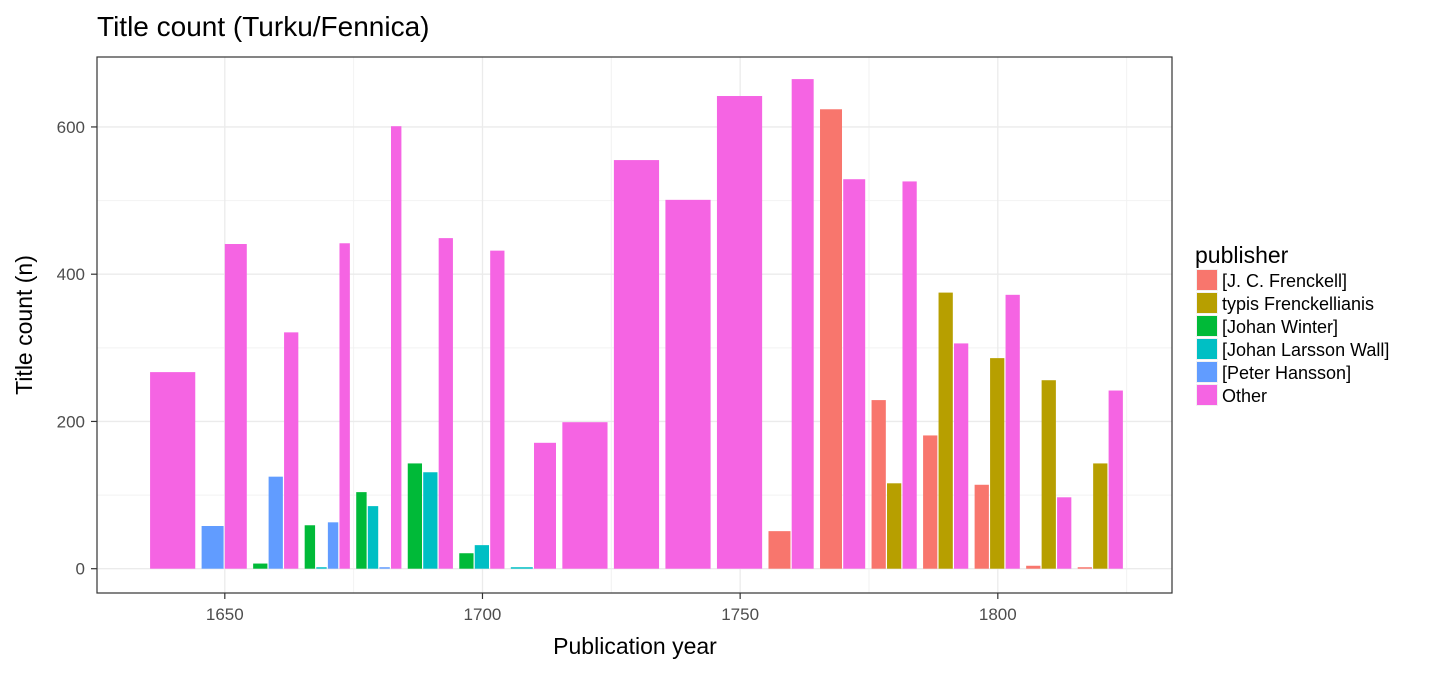 This screenshot has height=677, width=1440. Describe the element at coordinates (1244, 396) in the screenshot. I see `legend-label: Other` at that location.